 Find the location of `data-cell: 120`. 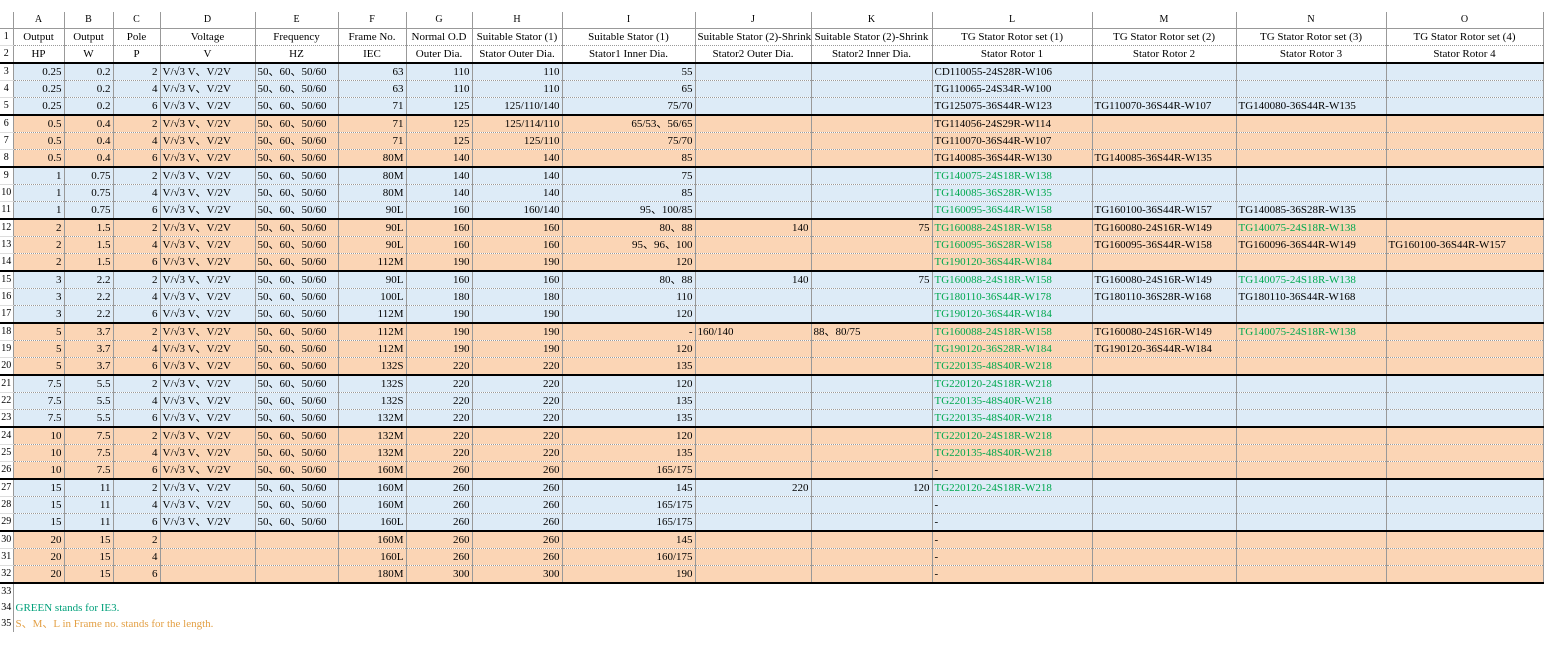

data-cell: 120 is located at coordinates (629, 314).